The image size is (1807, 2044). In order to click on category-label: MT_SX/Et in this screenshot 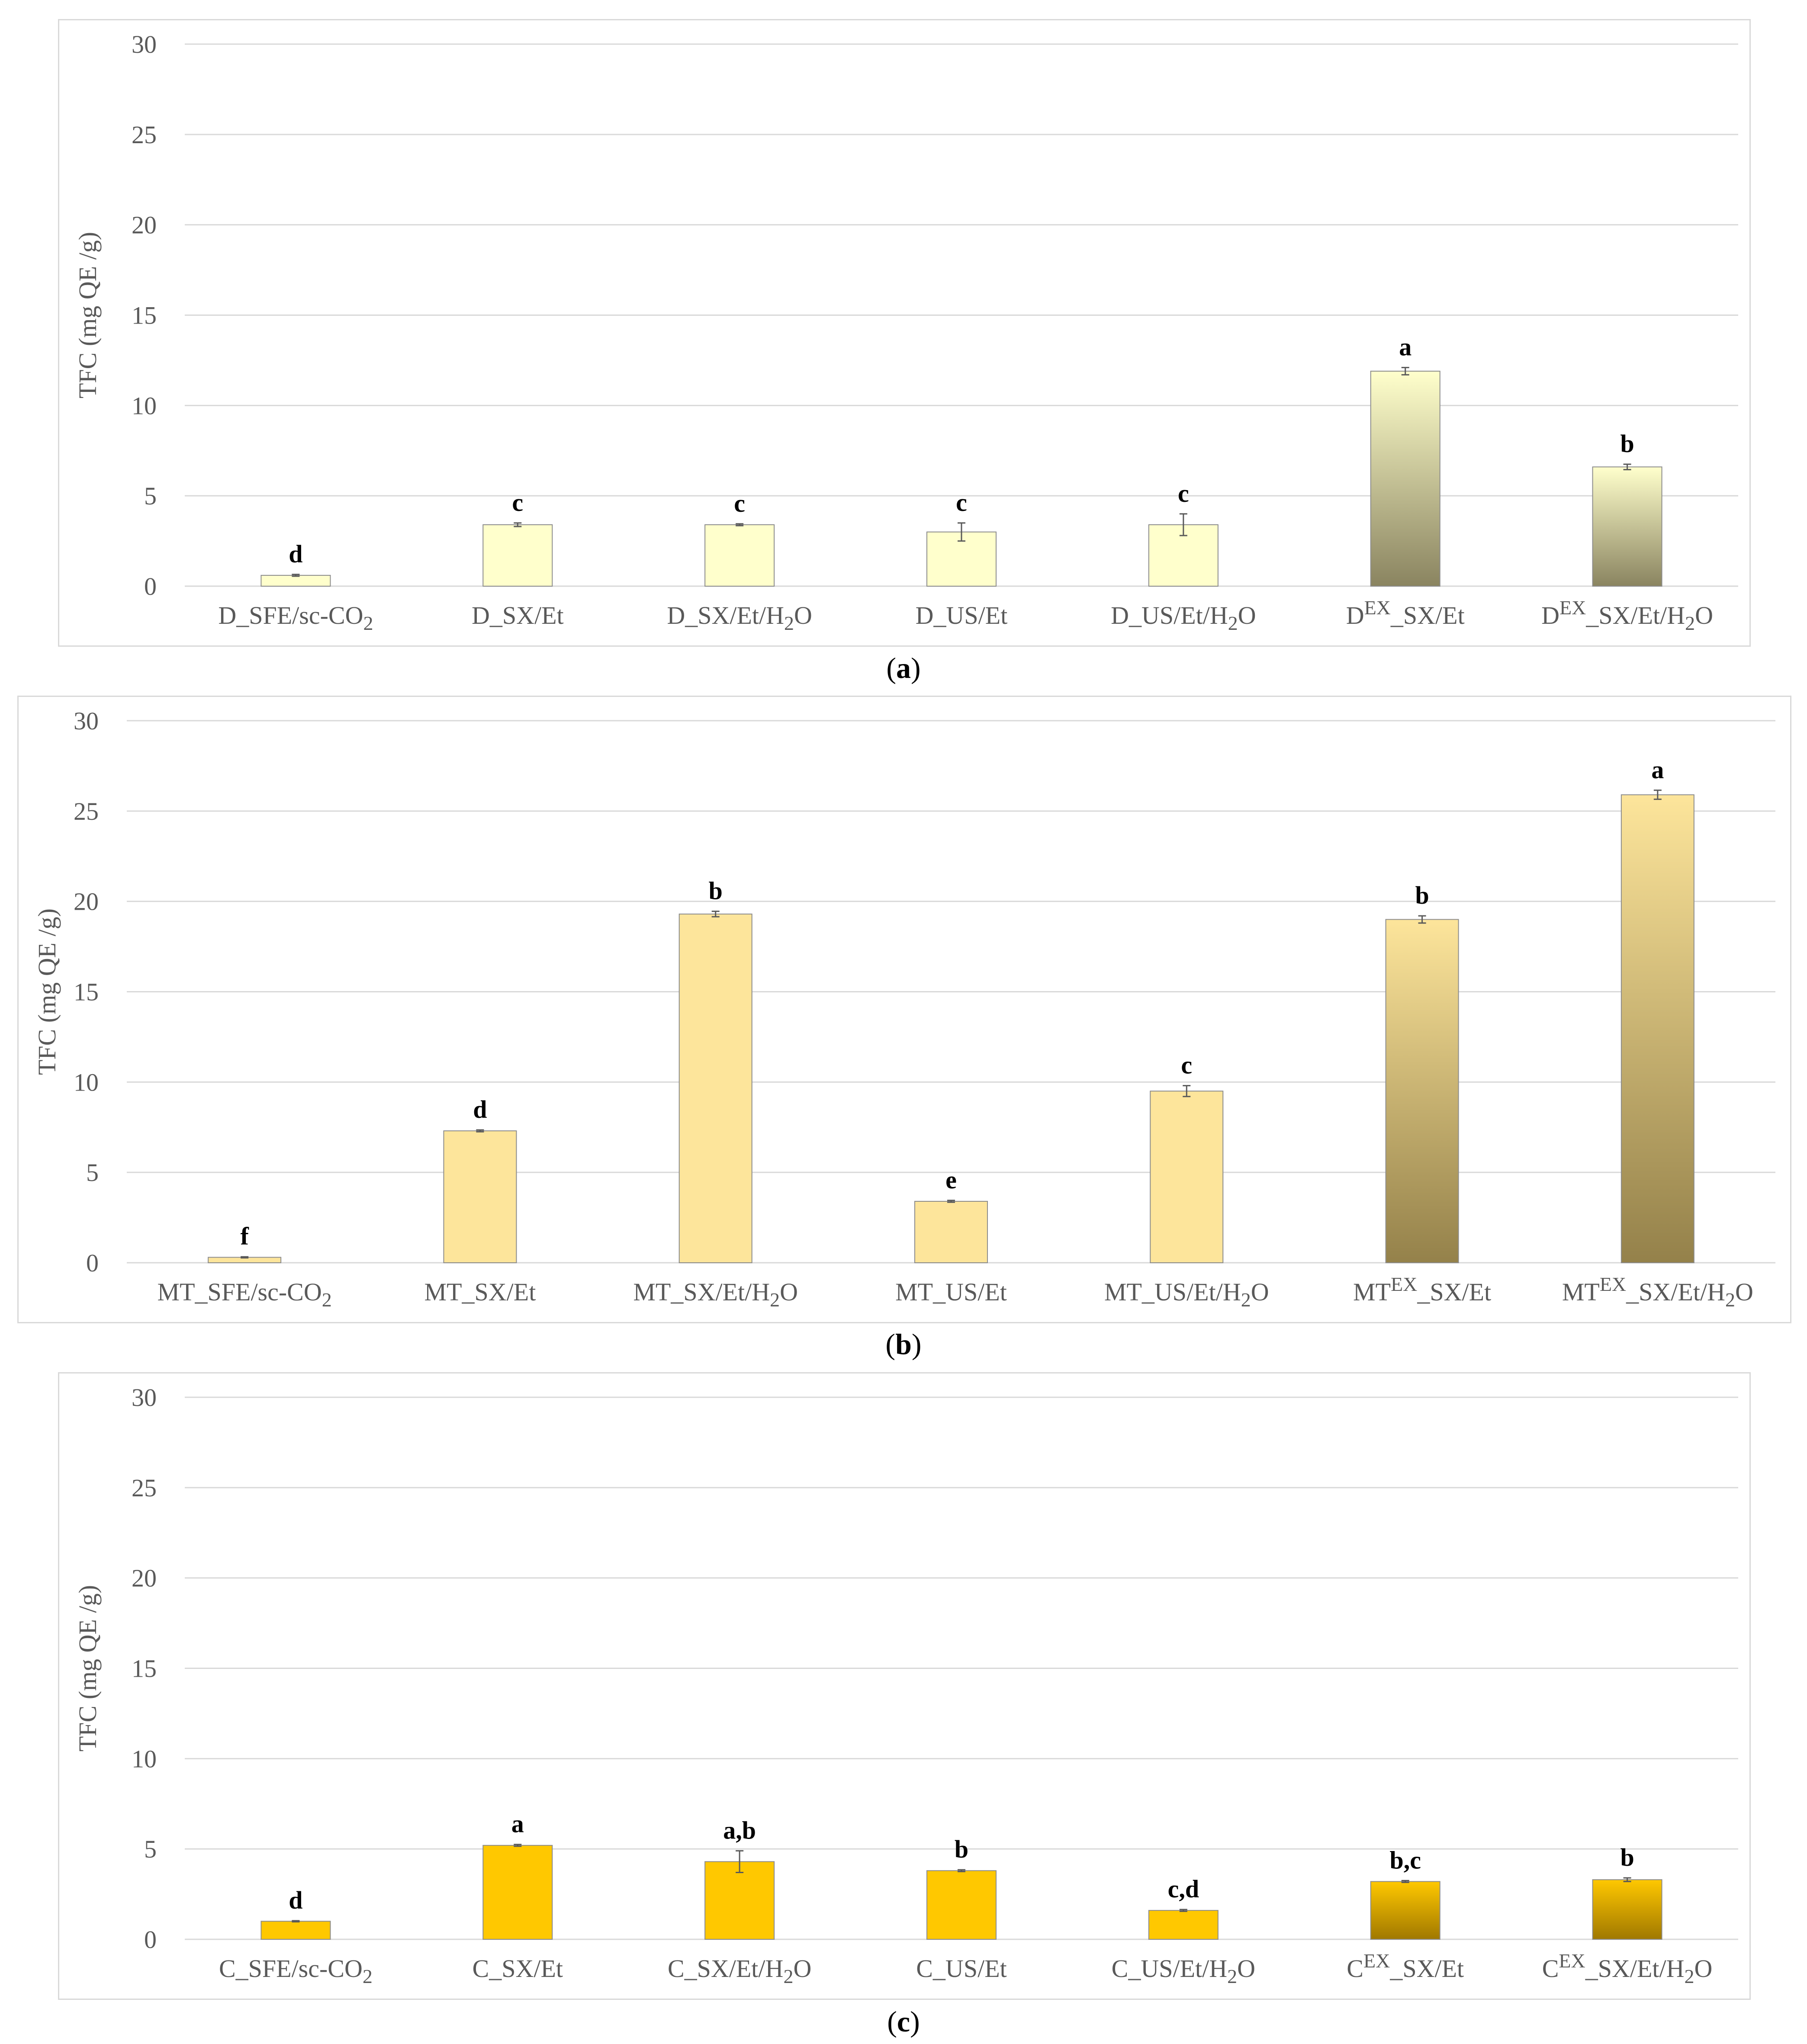, I will do `click(480, 1292)`.